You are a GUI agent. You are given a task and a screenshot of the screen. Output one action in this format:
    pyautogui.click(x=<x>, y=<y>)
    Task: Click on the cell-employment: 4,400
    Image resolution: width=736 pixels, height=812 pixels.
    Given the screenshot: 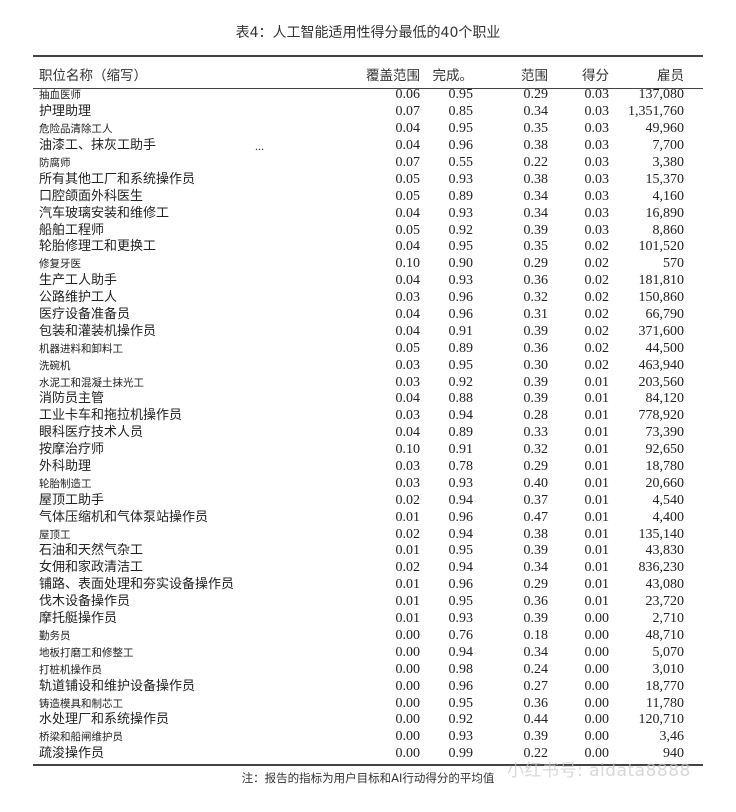 What is the action you would take?
    pyautogui.click(x=668, y=517)
    